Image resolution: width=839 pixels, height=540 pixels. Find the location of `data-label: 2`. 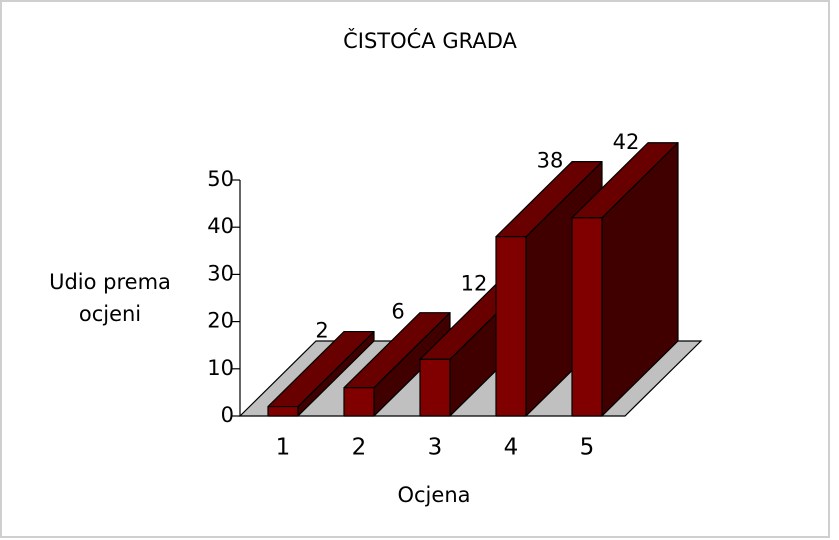

data-label: 2 is located at coordinates (321, 331).